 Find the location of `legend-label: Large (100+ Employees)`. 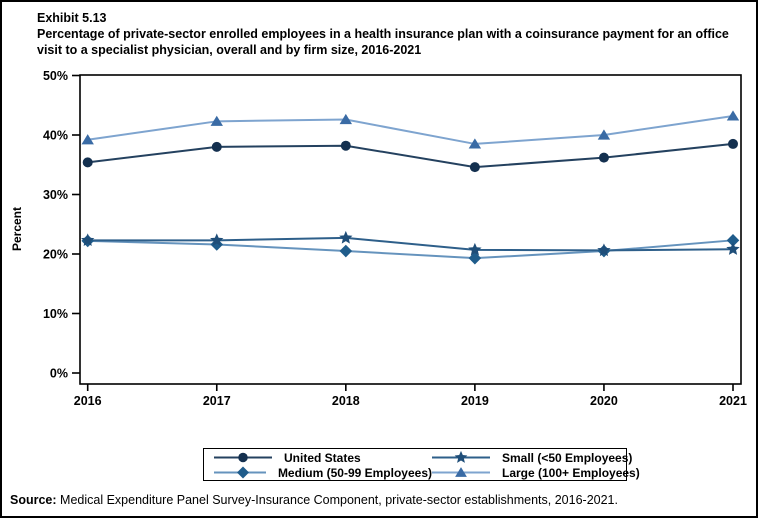

legend-label: Large (100+ Employees) is located at coordinates (571, 472).